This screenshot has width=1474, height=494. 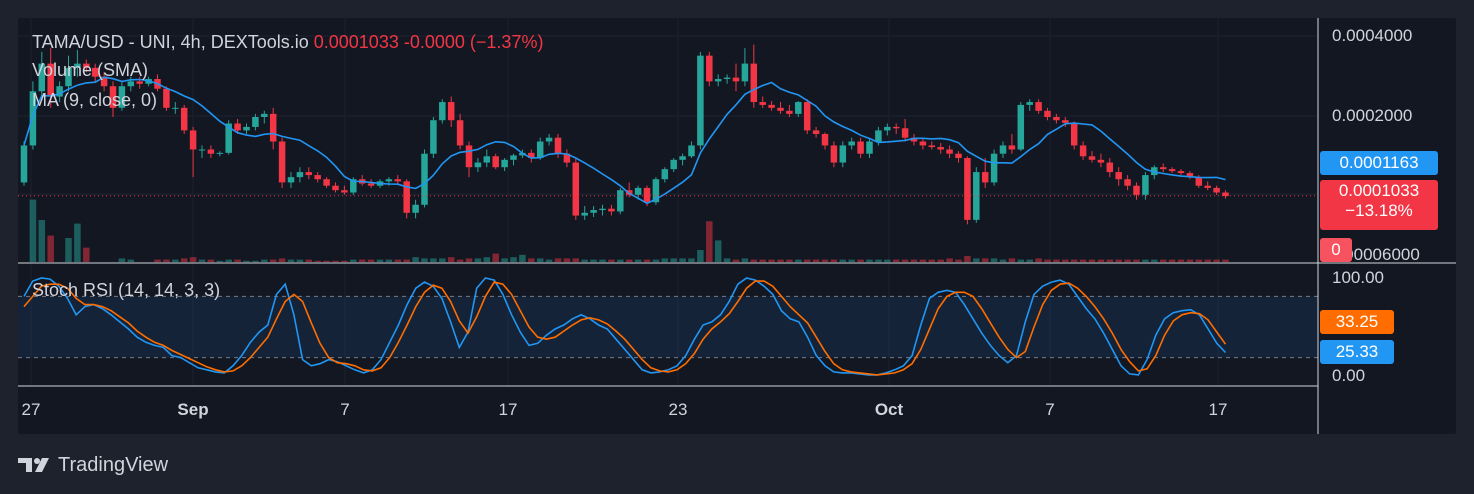 I want to click on tradingview-branding: TradingView, so click(x=93, y=465).